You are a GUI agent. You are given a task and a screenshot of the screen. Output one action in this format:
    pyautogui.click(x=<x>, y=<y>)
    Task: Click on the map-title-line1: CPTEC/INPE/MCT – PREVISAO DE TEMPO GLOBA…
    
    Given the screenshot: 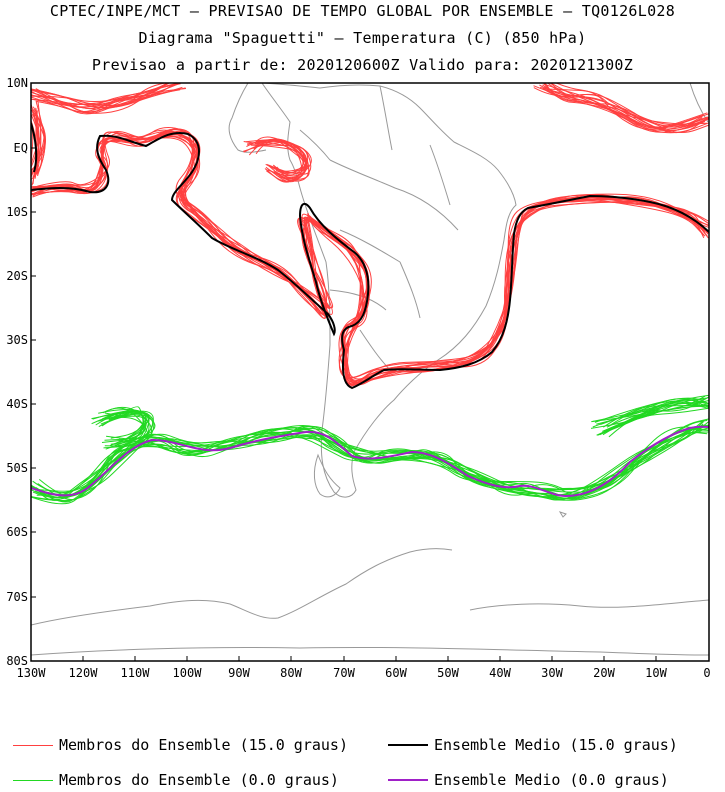 What is the action you would take?
    pyautogui.click(x=362, y=11)
    